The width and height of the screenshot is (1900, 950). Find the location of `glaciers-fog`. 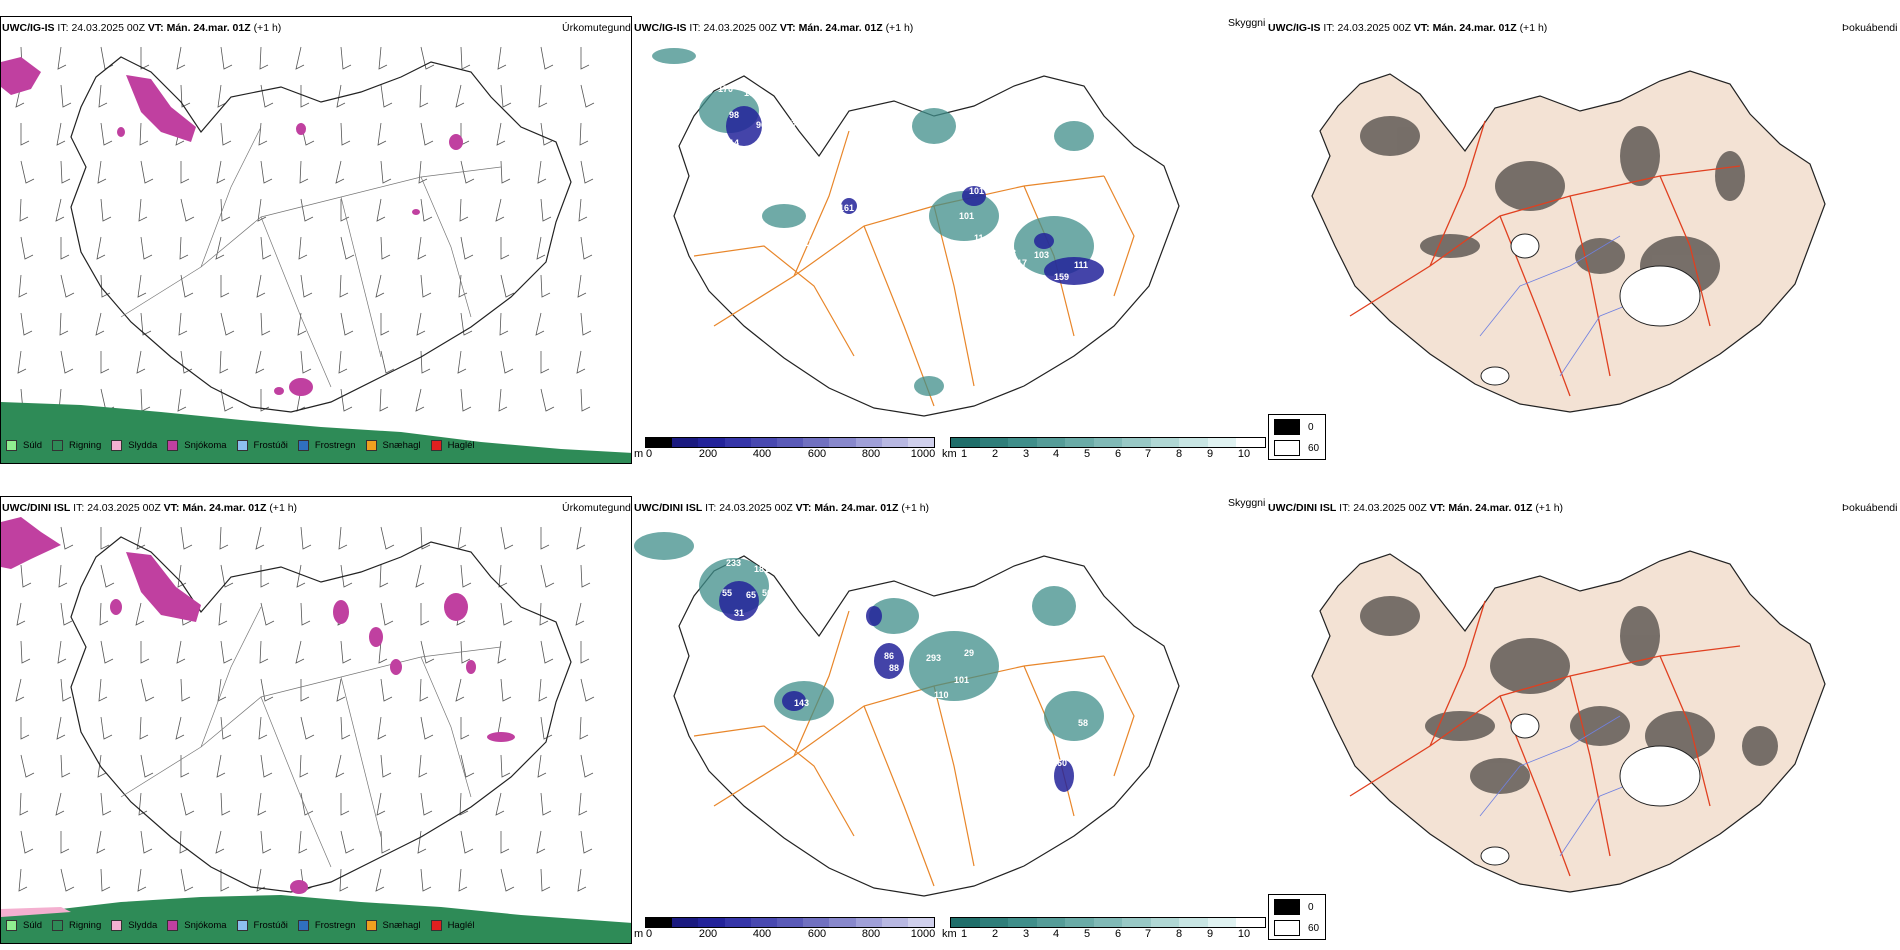

glaciers-fog is located at coordinates (1590, 309).